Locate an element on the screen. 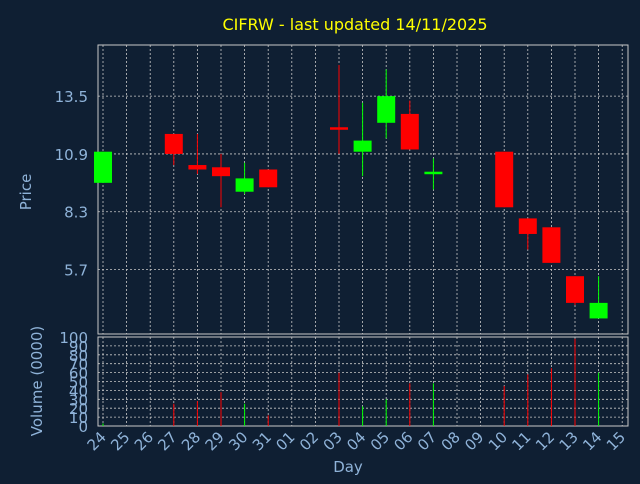 The height and width of the screenshot is (484, 640). price-tick-label: 13.5 is located at coordinates (71, 97).